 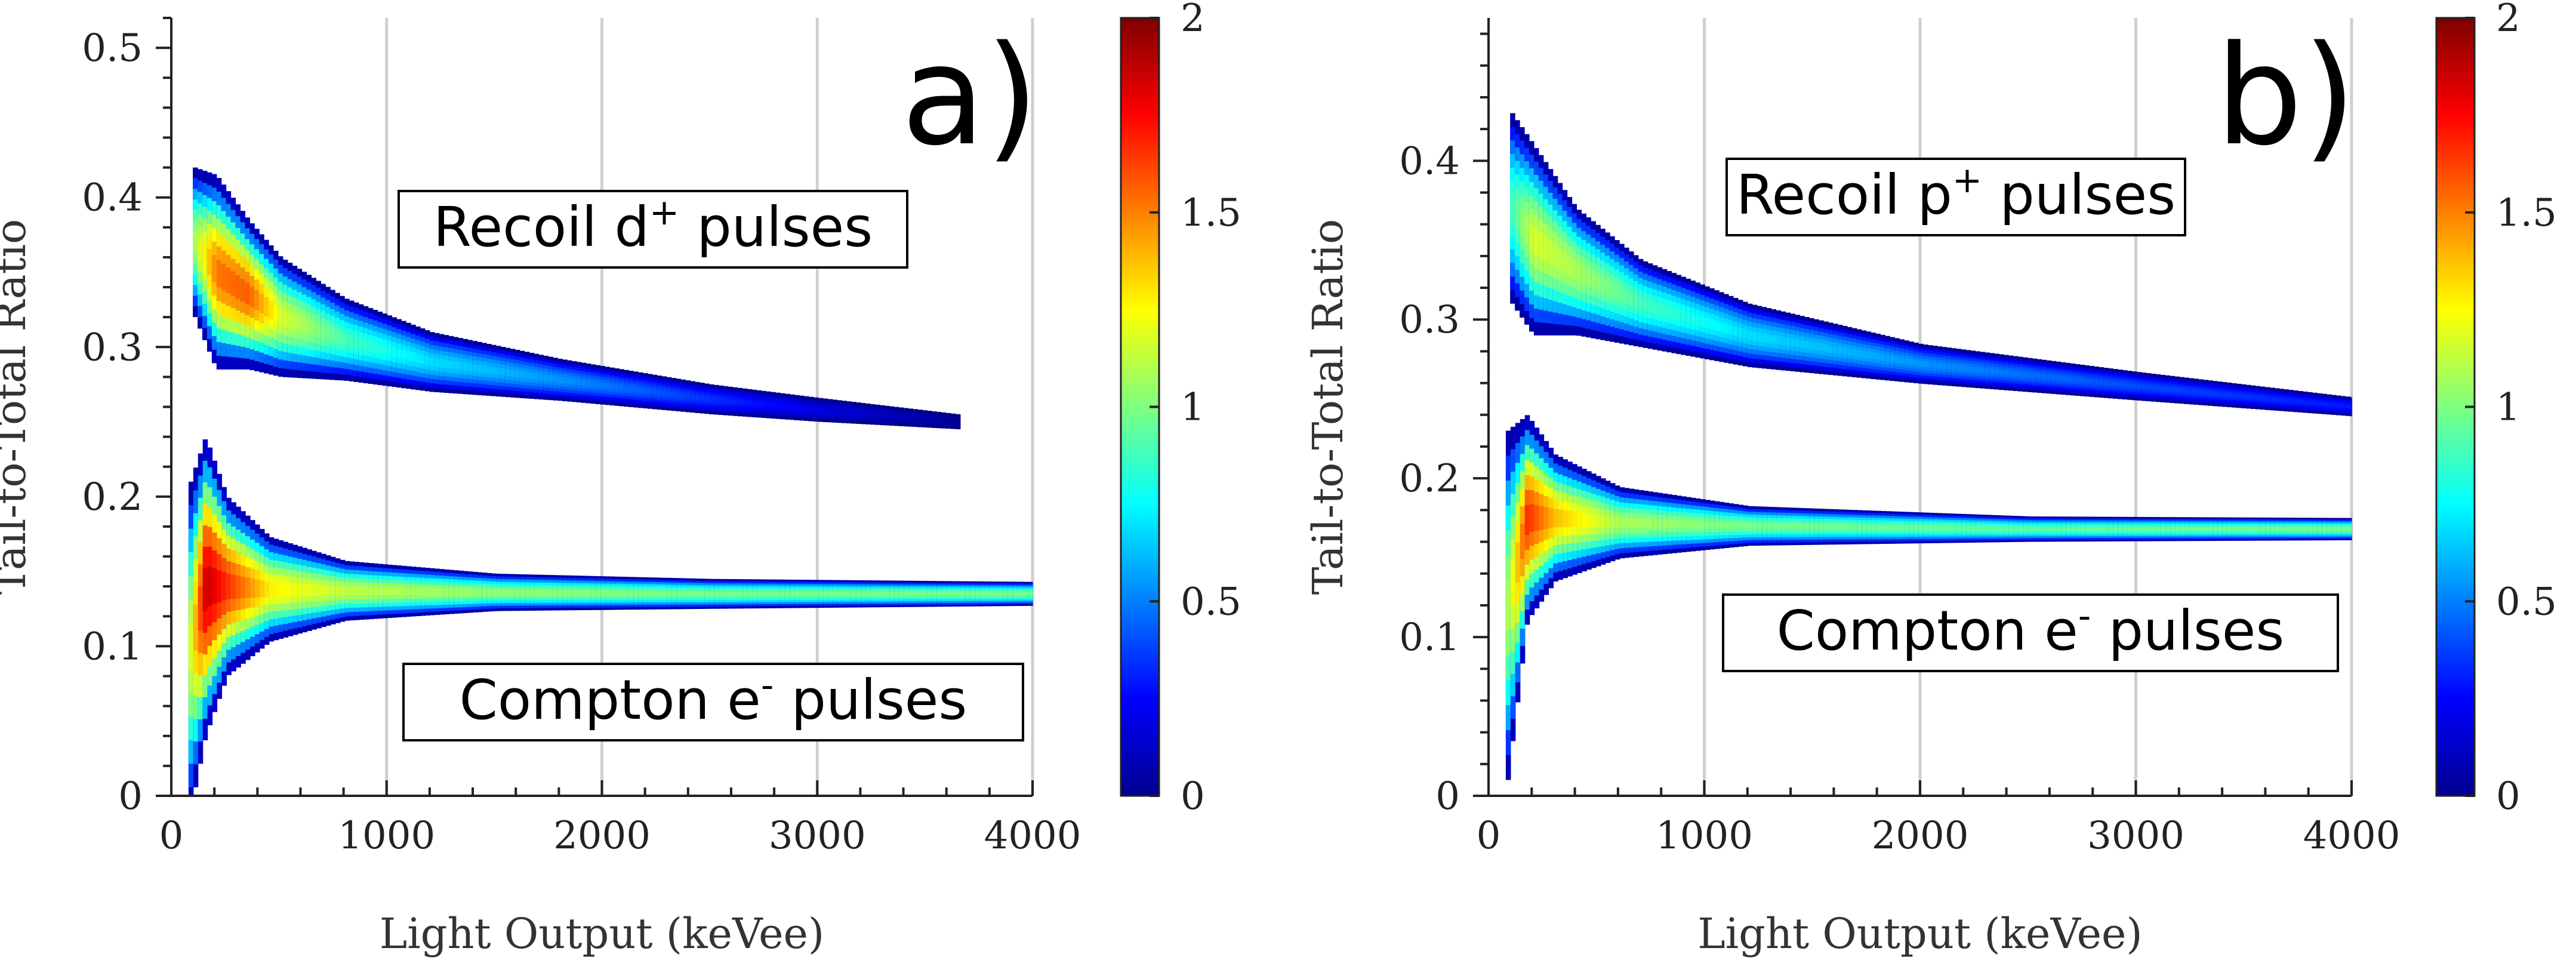 I want to click on colorbar-tick-label: 0.5, so click(x=1211, y=602).